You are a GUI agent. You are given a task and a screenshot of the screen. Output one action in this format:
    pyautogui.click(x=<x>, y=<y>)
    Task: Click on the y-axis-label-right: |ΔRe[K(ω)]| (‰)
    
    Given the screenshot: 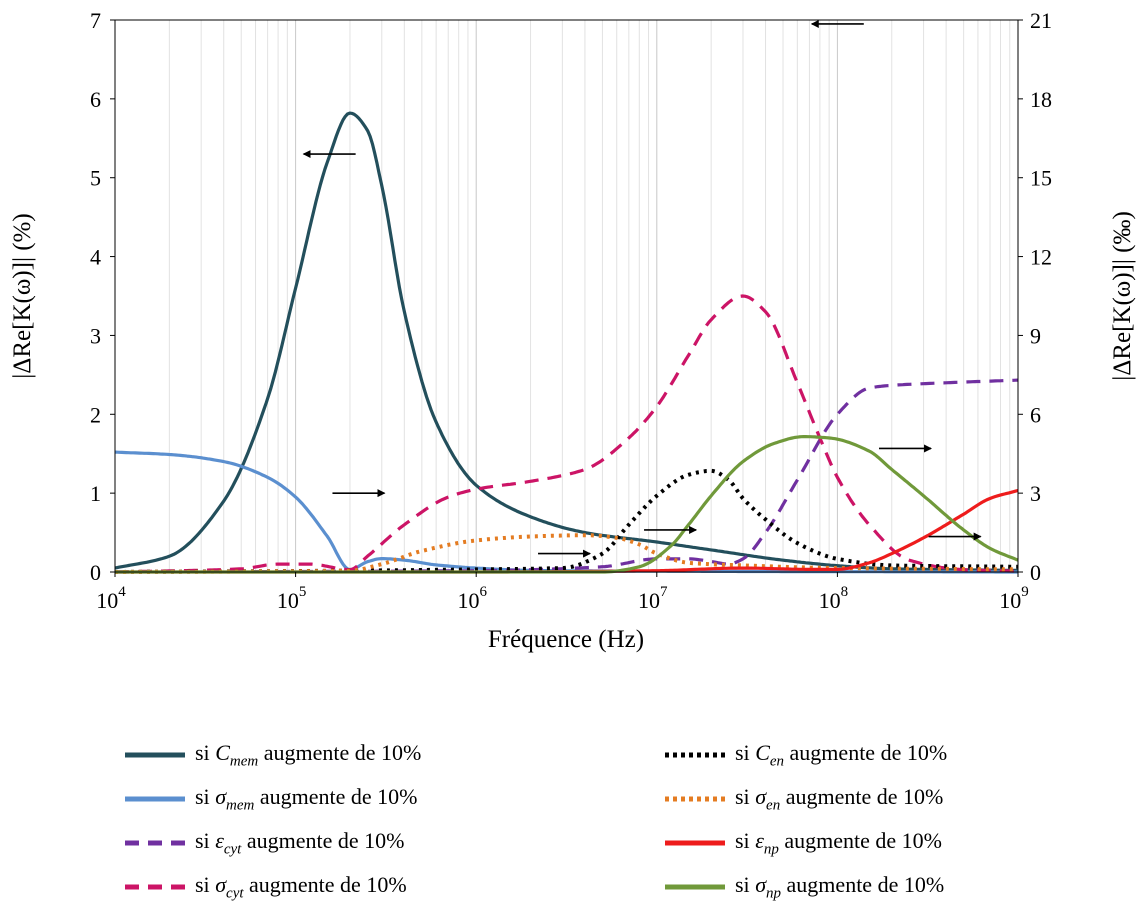 What is the action you would take?
    pyautogui.click(x=1122, y=296)
    